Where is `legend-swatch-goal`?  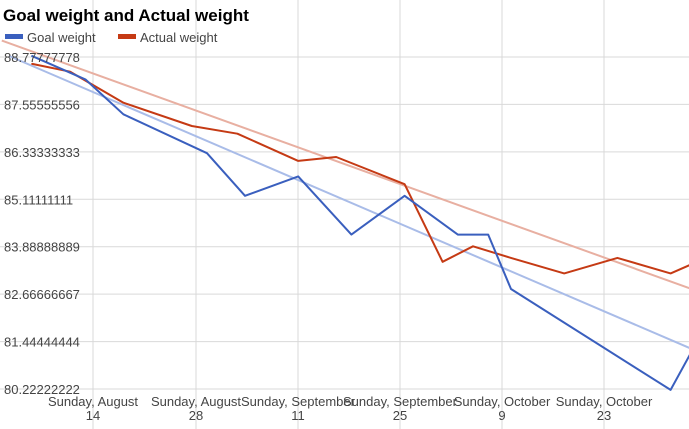 legend-swatch-goal is located at coordinates (14, 36).